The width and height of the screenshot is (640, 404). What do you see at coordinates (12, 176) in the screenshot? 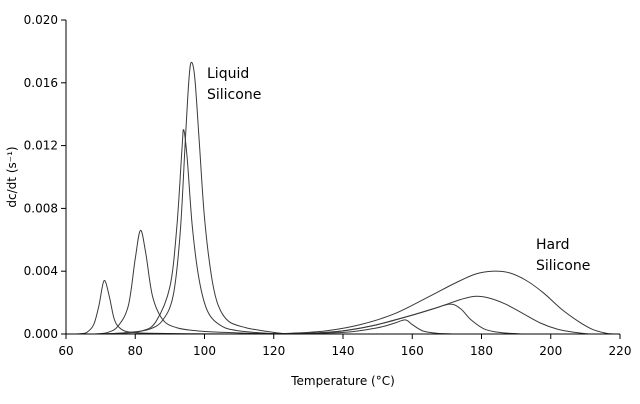
I see `y-axis-title: dc/dt (s⁻¹)` at bounding box center [12, 176].